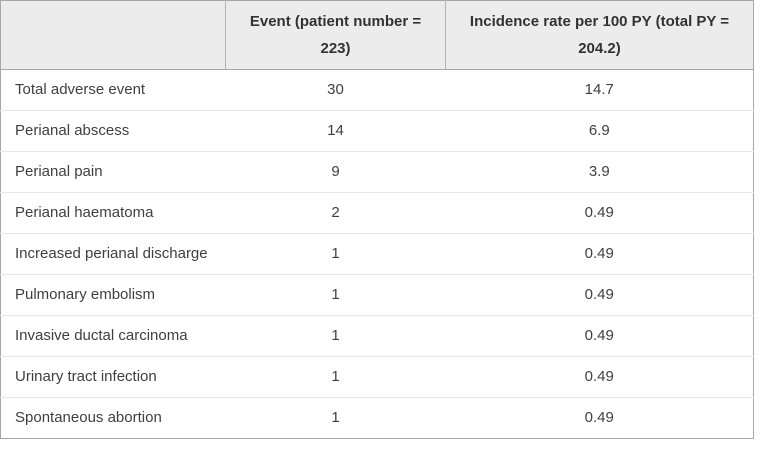  I want to click on event-name-cell: Perianal haematoma, so click(113, 213).